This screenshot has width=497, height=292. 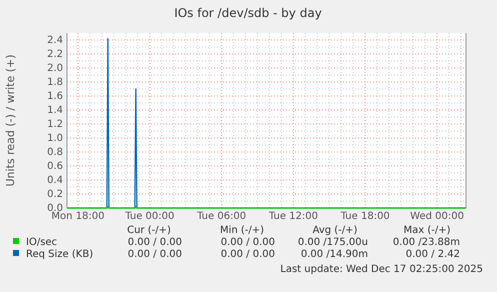 I want to click on y-tick-label: 0.4, so click(x=55, y=180).